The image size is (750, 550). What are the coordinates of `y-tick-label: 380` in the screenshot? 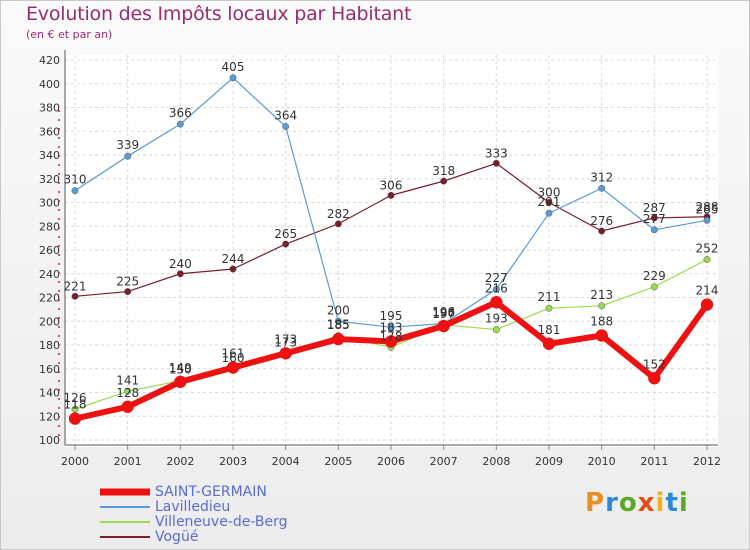 It's located at (49, 108).